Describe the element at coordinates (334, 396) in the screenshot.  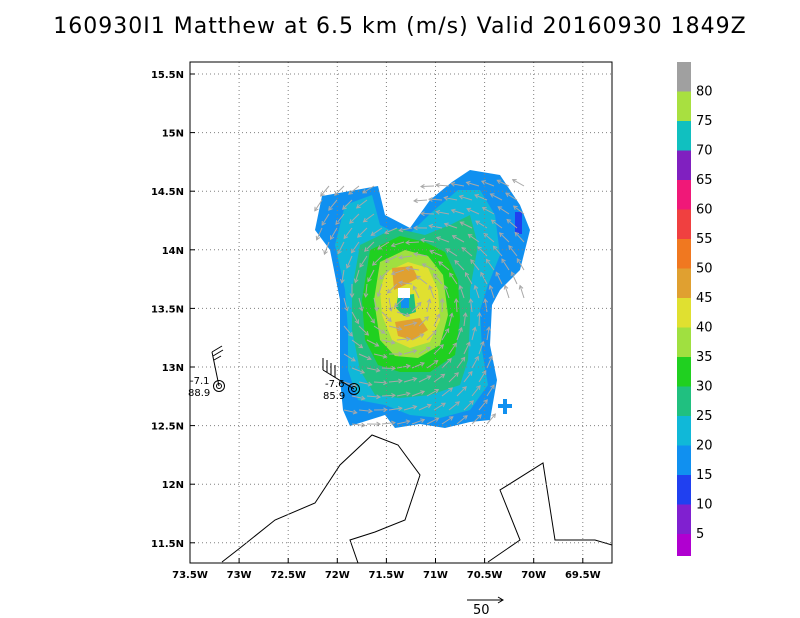
I see `obs-right-value2: 85.9` at that location.